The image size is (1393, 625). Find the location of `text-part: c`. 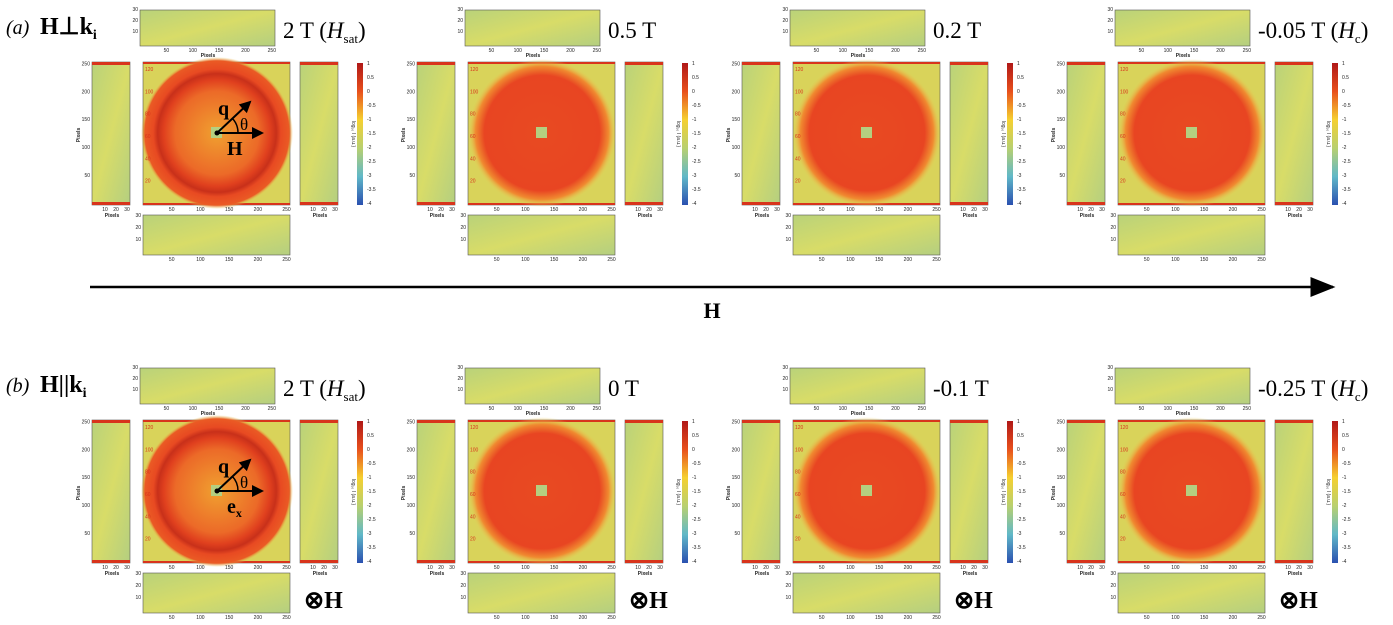

text-part: c is located at coordinates (1358, 38).